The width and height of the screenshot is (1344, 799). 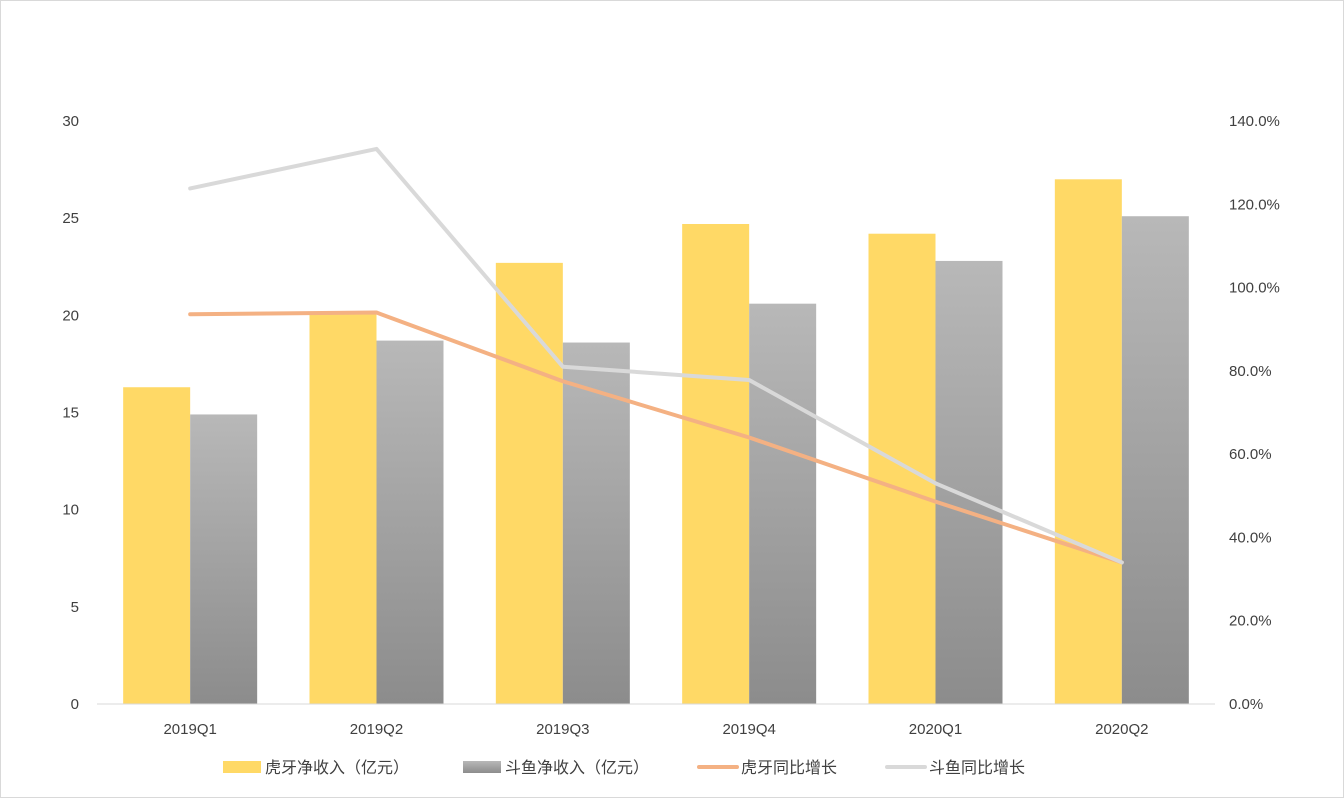 What do you see at coordinates (596, 523) in the screenshot?
I see `bar-douyu-2019Q3` at bounding box center [596, 523].